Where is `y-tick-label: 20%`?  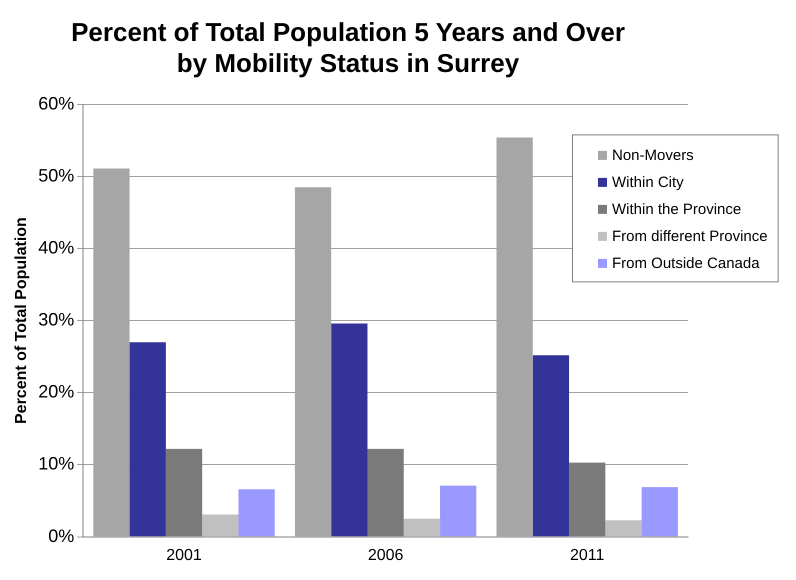
y-tick-label: 20% is located at coordinates (56, 392).